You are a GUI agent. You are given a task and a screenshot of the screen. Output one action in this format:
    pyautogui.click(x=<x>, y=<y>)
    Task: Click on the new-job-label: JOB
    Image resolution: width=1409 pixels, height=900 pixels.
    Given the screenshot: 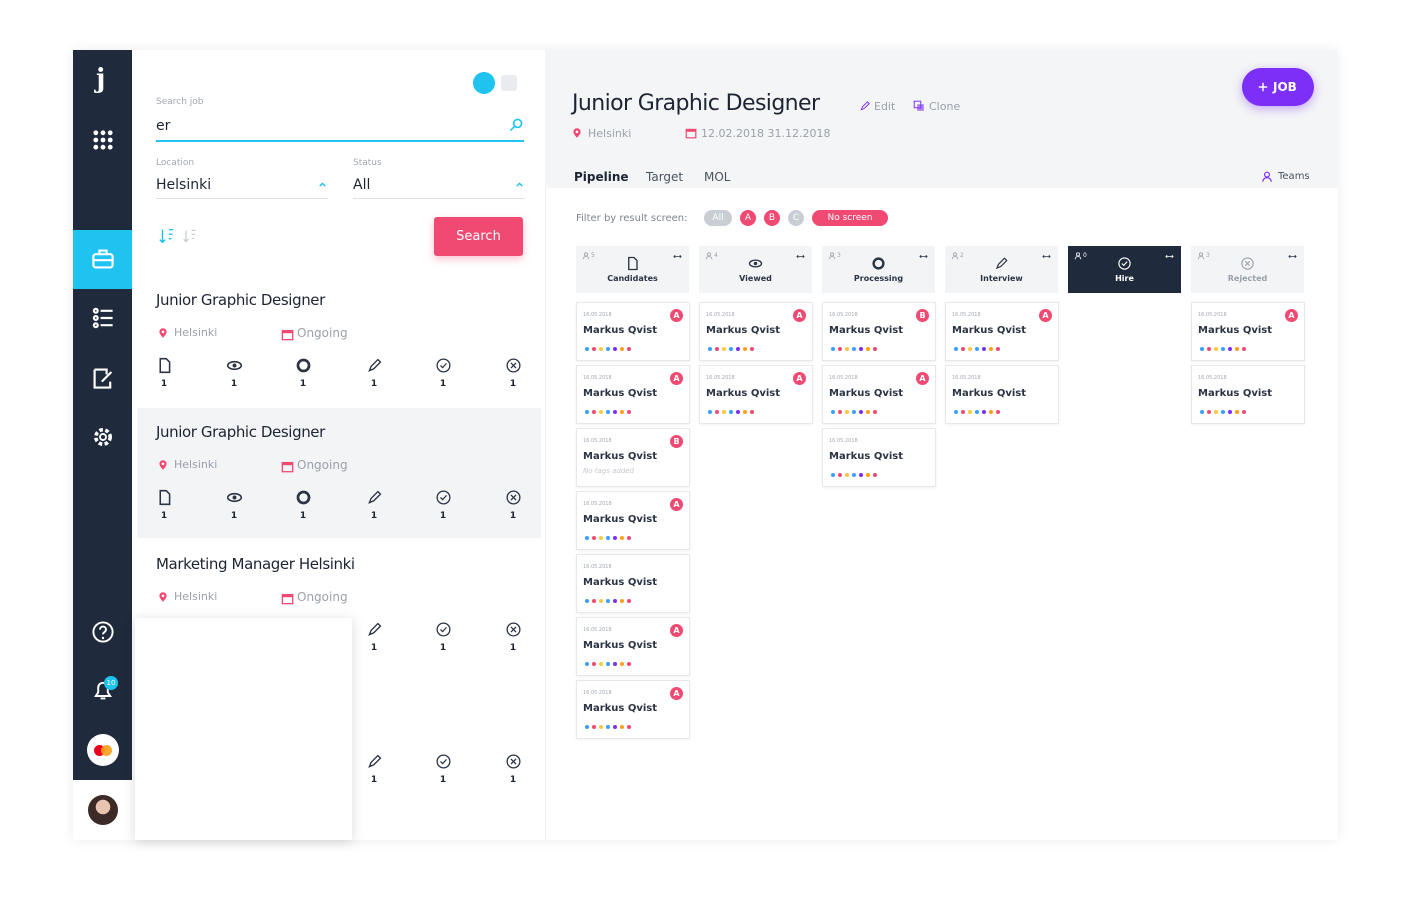 What is the action you would take?
    pyautogui.click(x=1285, y=87)
    